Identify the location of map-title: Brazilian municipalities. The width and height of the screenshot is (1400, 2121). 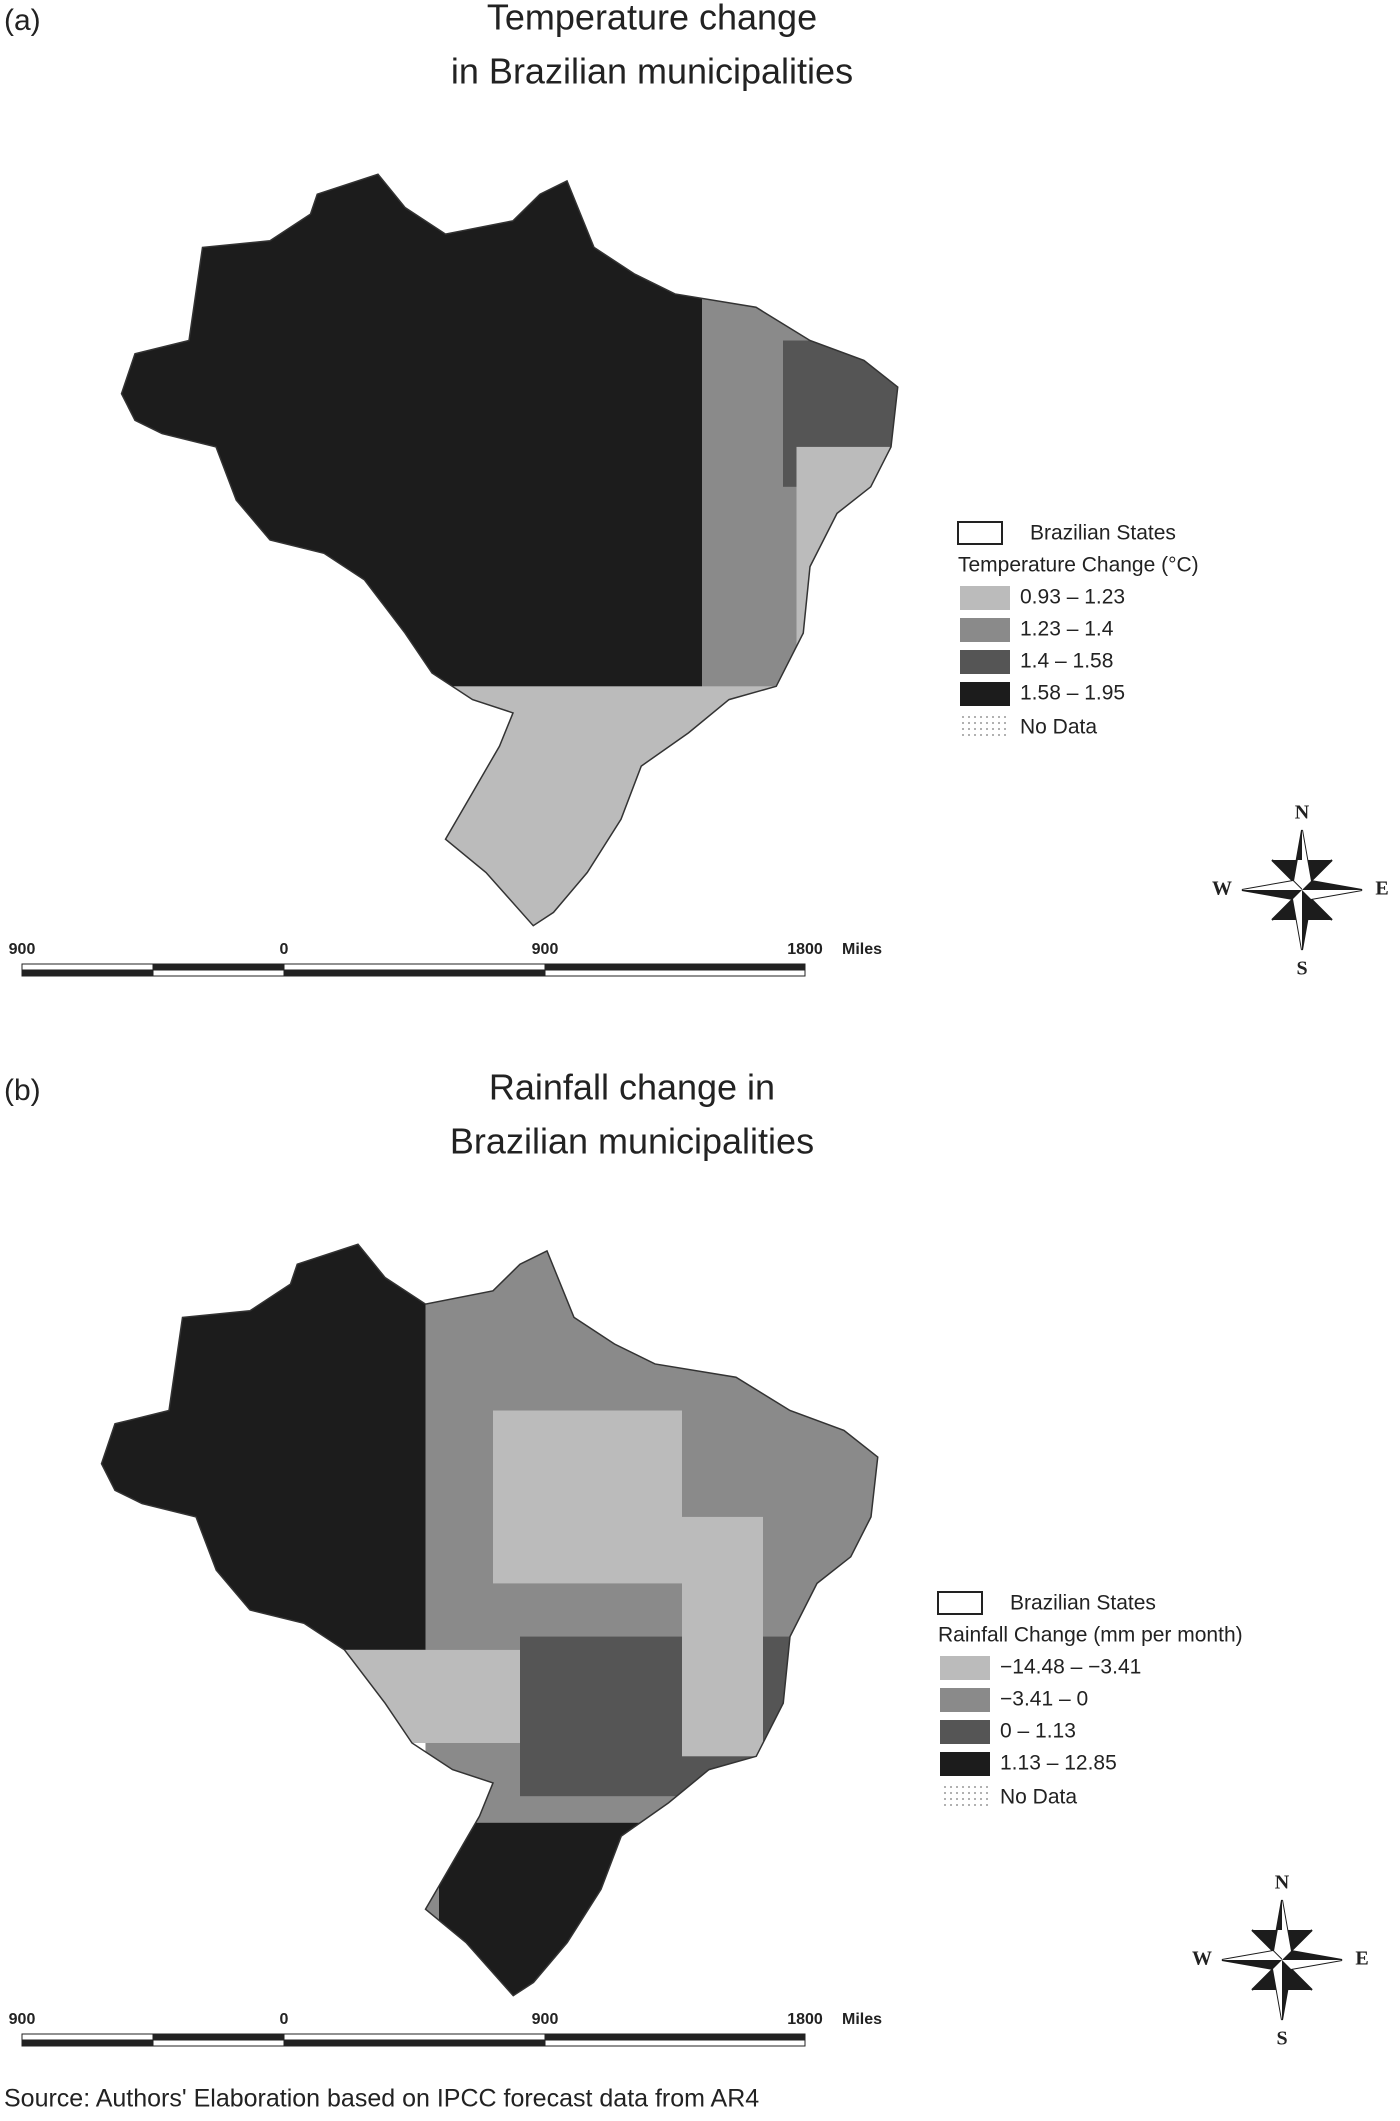
(632, 1141).